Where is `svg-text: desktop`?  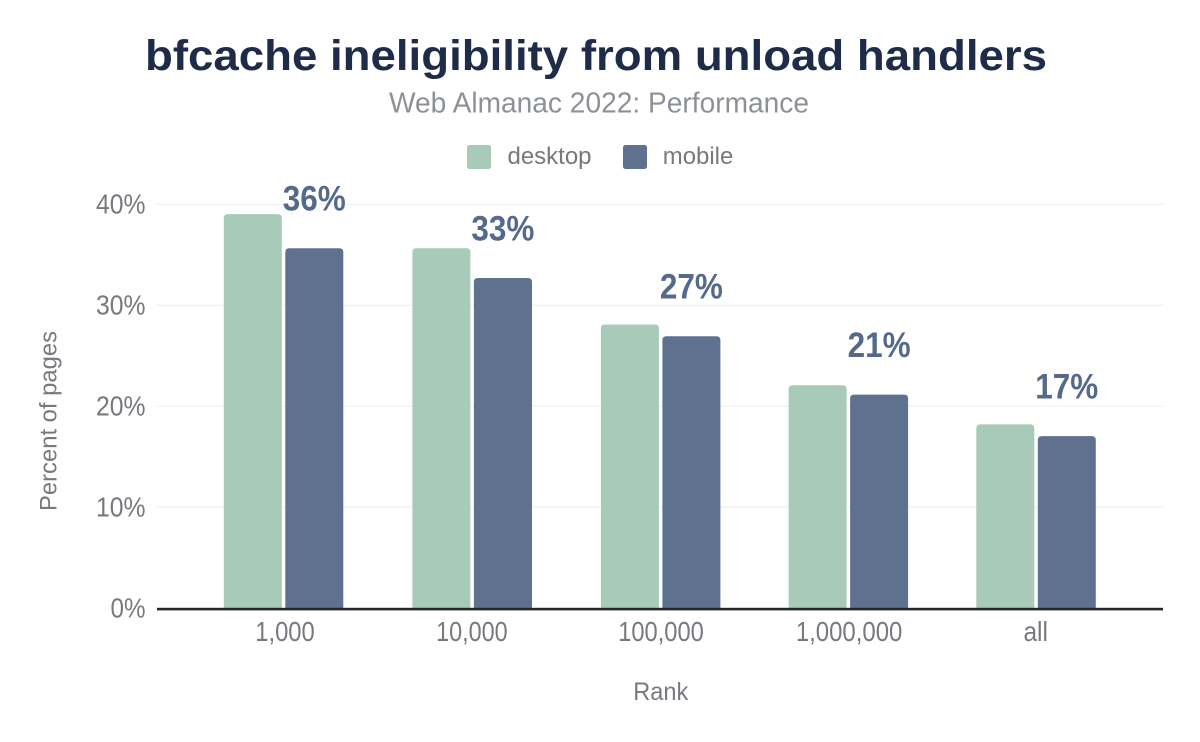
svg-text: desktop is located at coordinates (550, 156).